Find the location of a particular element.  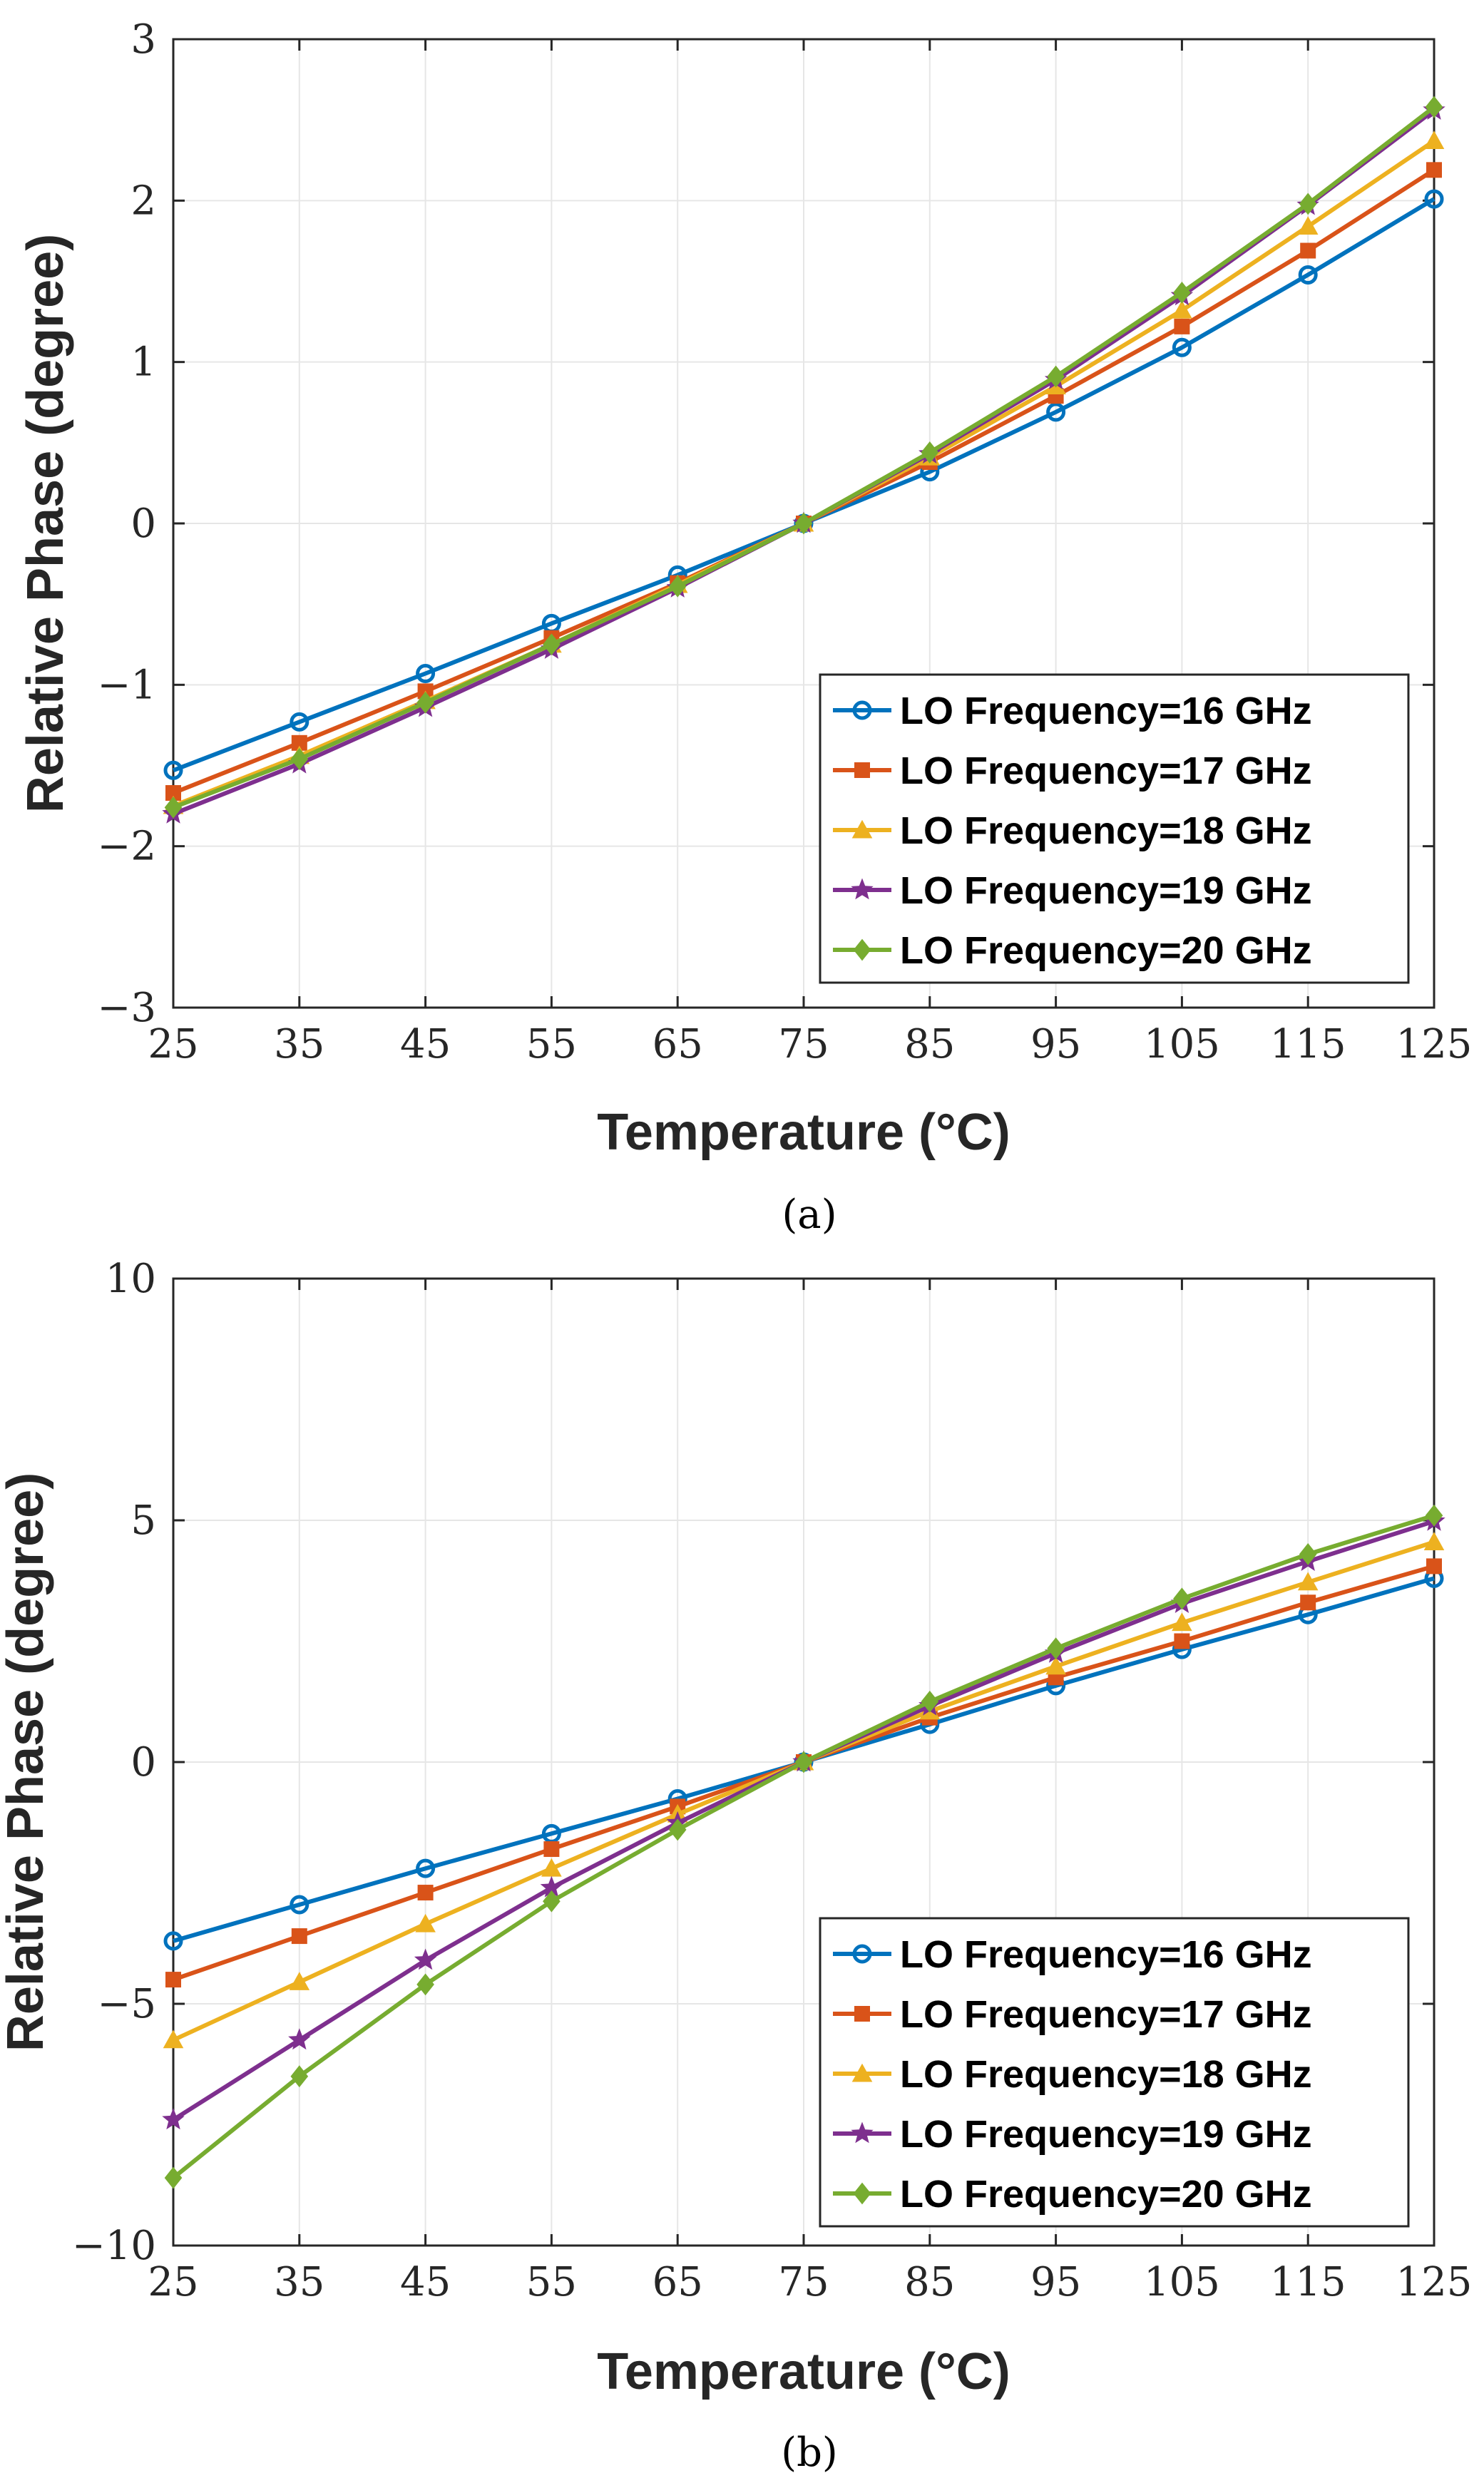

x-tick-label: 95 is located at coordinates (1055, 1045).